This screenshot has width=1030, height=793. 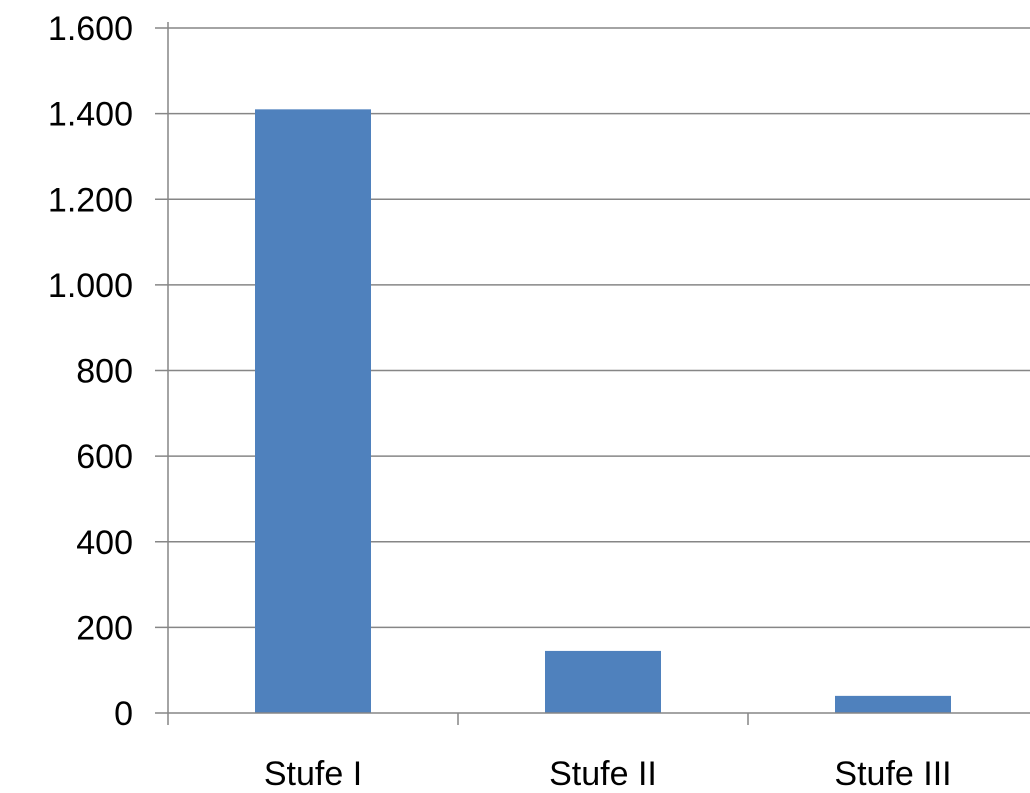 I want to click on x-tick-label: Stufe II, so click(x=603, y=774).